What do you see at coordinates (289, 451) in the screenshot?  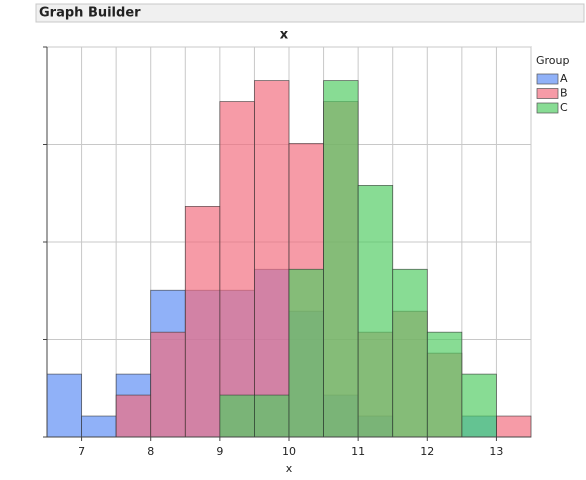 I see `x-tick-label: 10` at bounding box center [289, 451].